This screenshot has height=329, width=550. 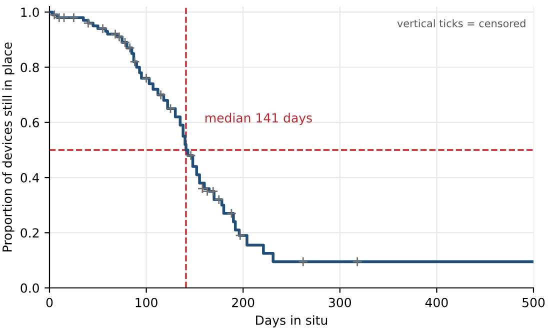 I want to click on y-tick-label: 1.0, so click(x=30, y=13).